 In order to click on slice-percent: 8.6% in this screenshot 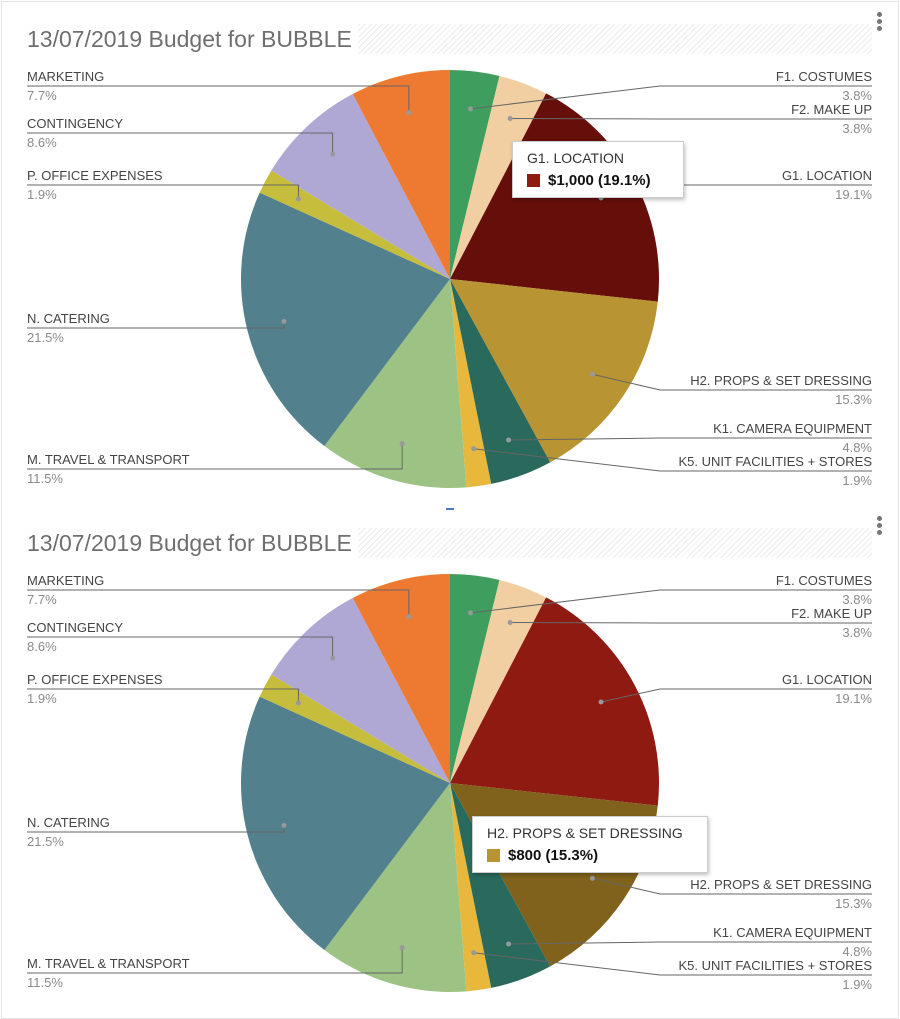, I will do `click(42, 142)`.